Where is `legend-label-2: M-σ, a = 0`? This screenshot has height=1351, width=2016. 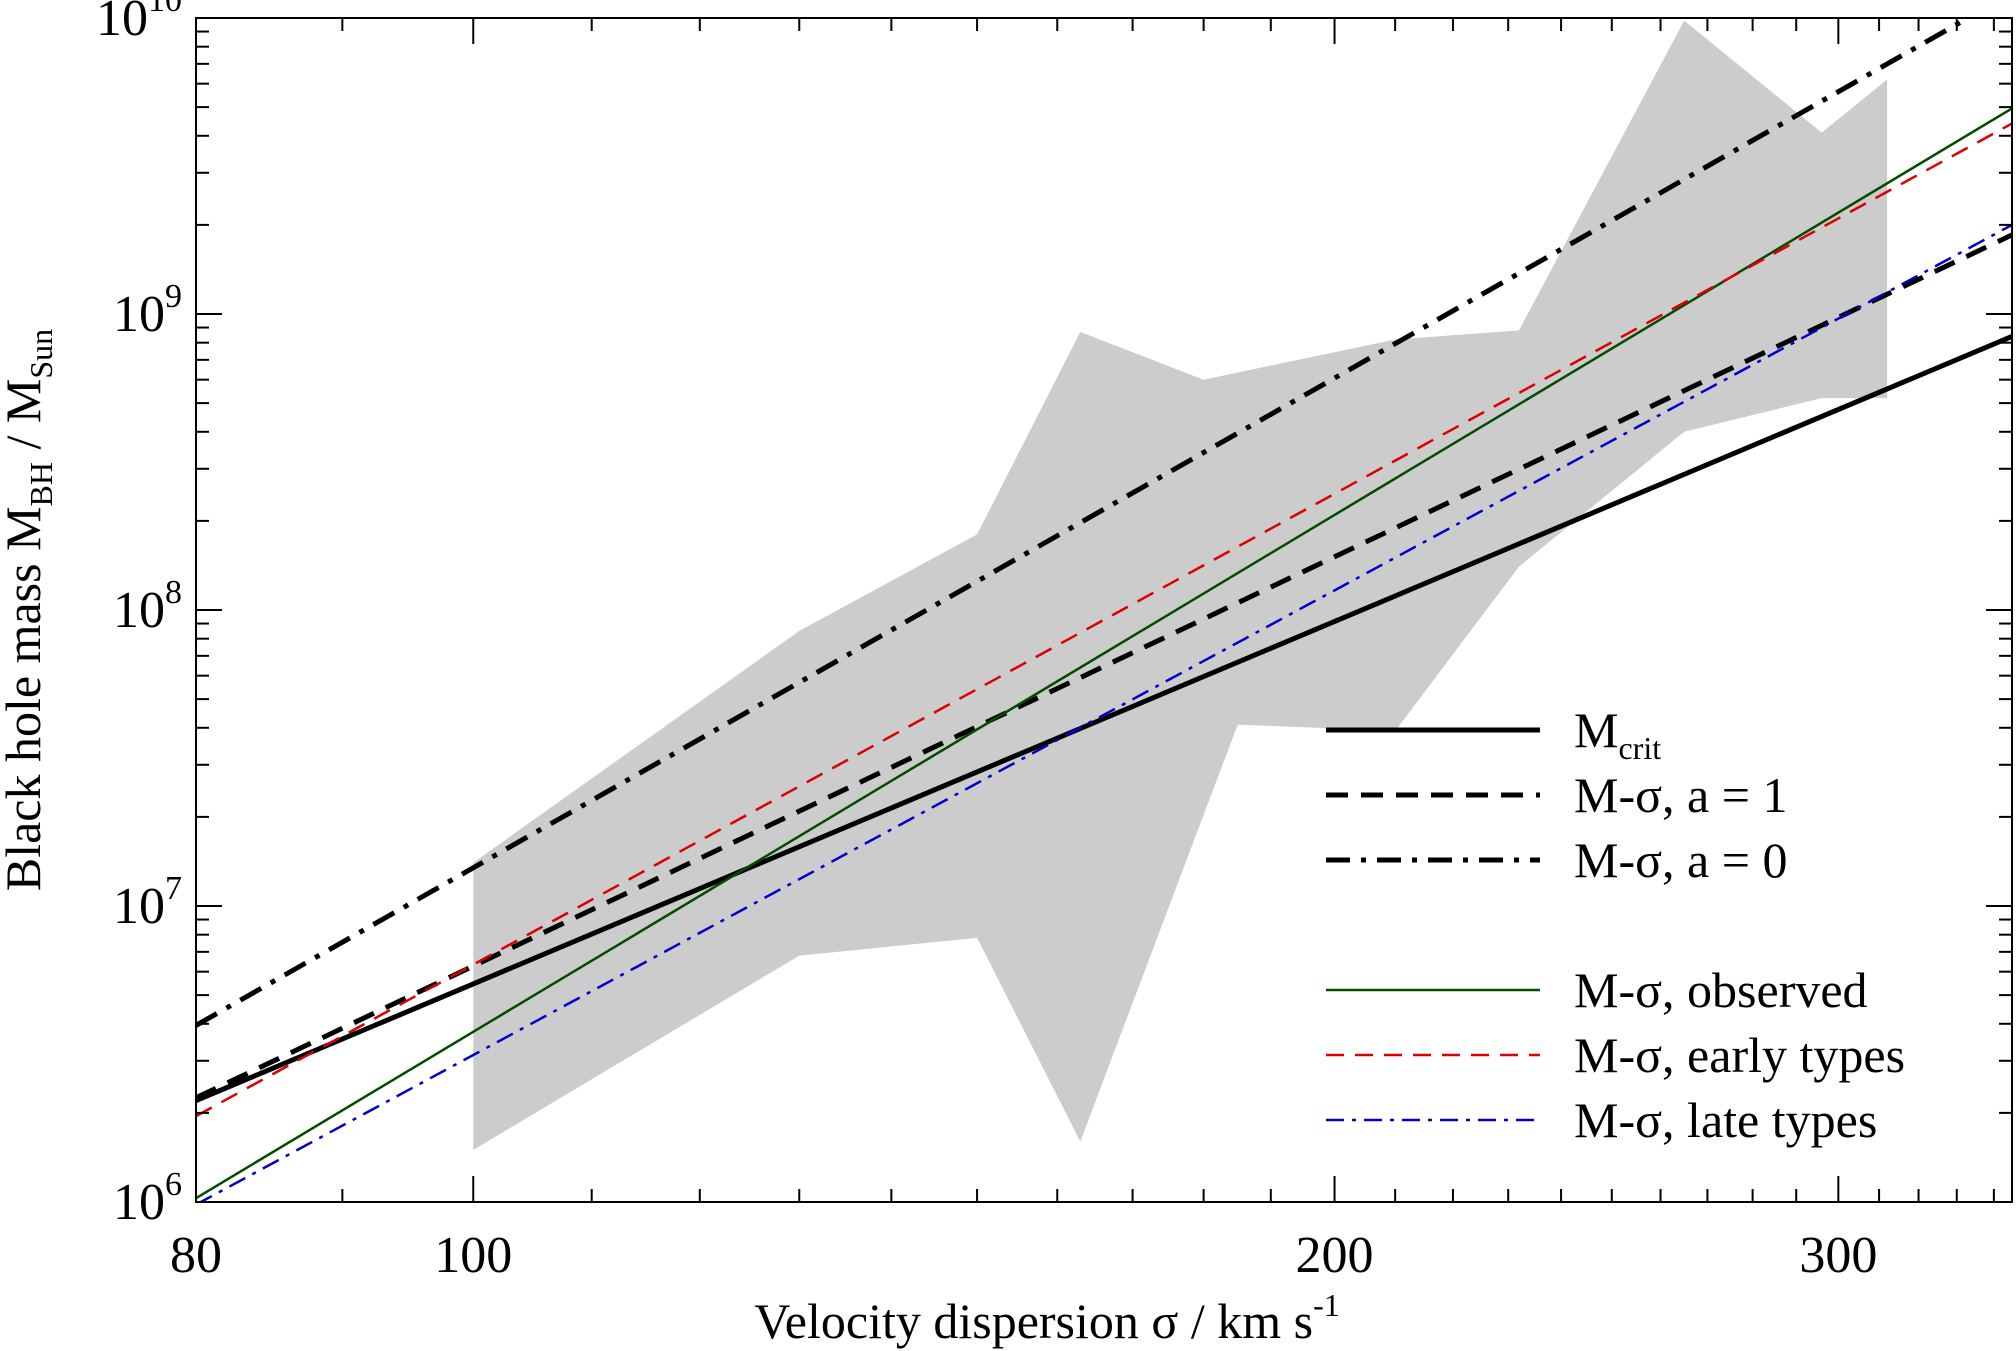 legend-label-2: M-σ, a = 0 is located at coordinates (1680, 860).